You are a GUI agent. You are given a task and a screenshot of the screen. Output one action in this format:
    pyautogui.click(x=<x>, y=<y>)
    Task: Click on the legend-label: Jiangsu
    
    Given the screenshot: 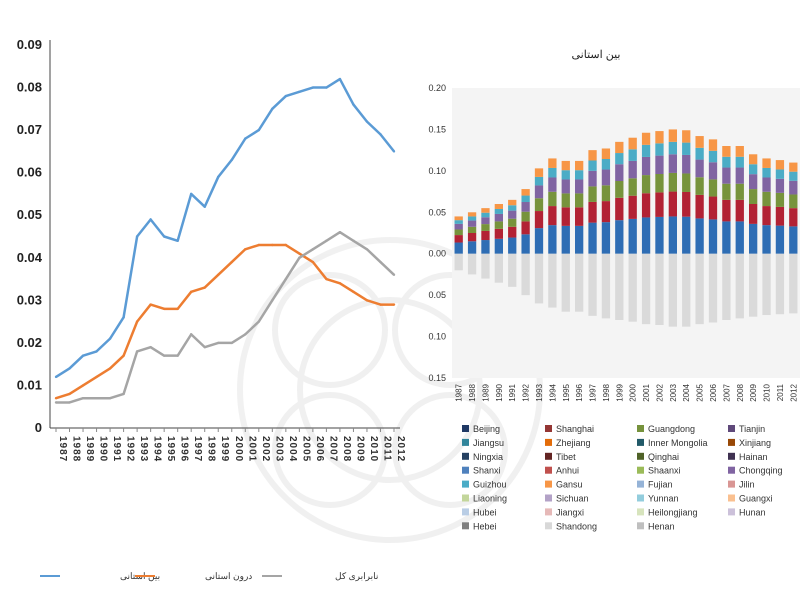 What is the action you would take?
    pyautogui.click(x=488, y=443)
    